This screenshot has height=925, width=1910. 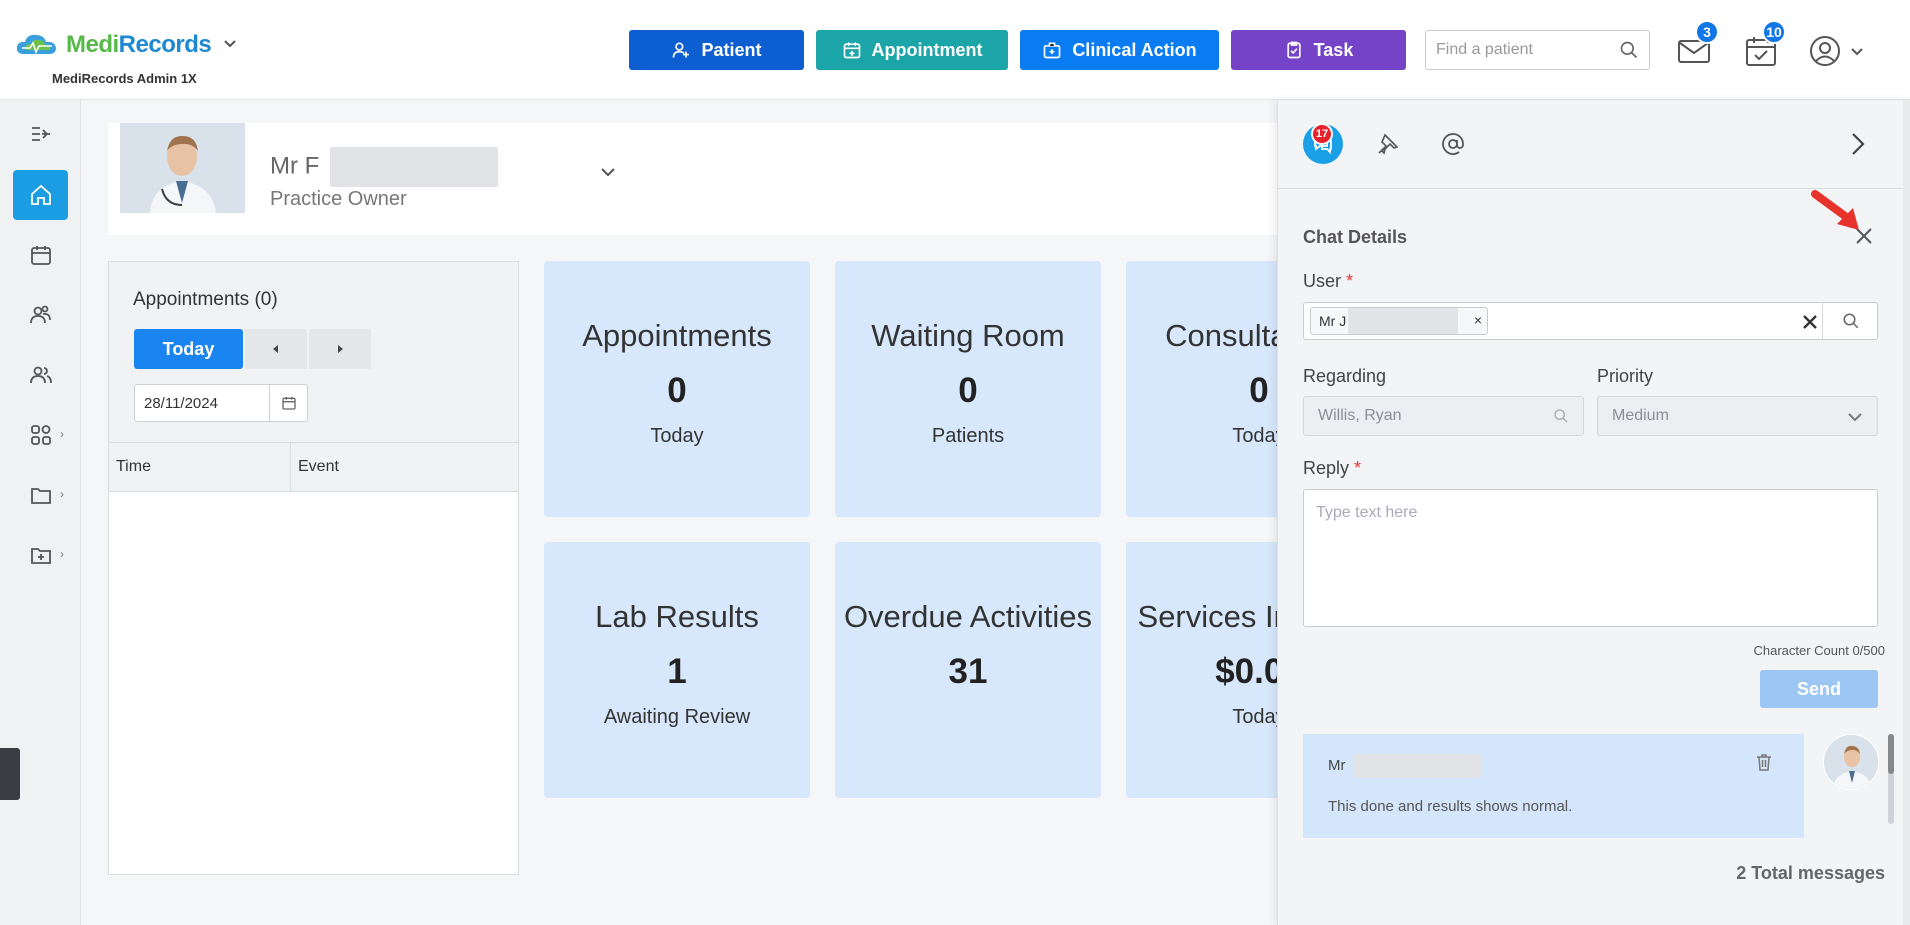 I want to click on home-icon, so click(x=40, y=194).